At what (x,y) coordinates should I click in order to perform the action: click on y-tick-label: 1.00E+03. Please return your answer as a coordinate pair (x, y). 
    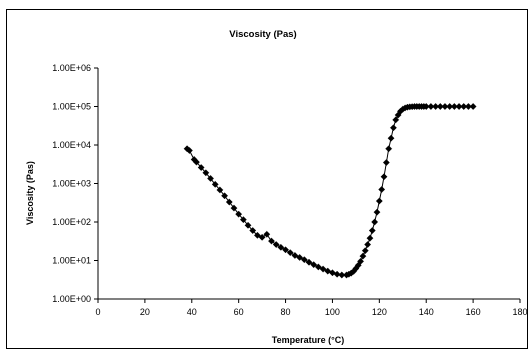
    Looking at the image, I should click on (71, 184).